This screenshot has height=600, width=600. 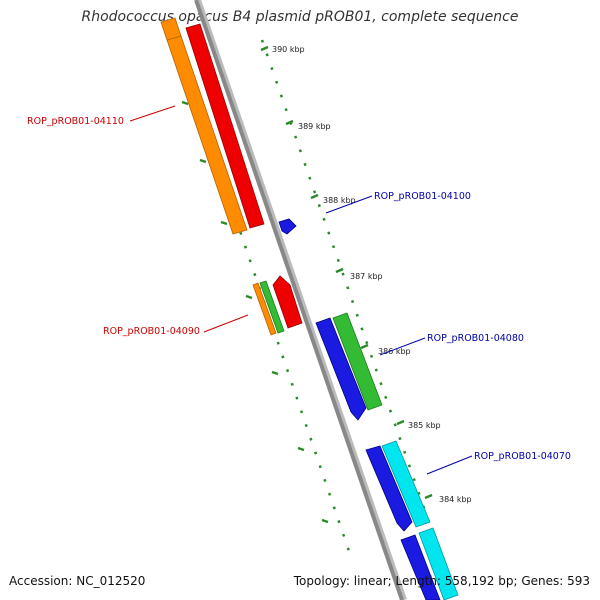 I want to click on gene-label-04070: ROP_pROB01-04070, so click(x=522, y=456).